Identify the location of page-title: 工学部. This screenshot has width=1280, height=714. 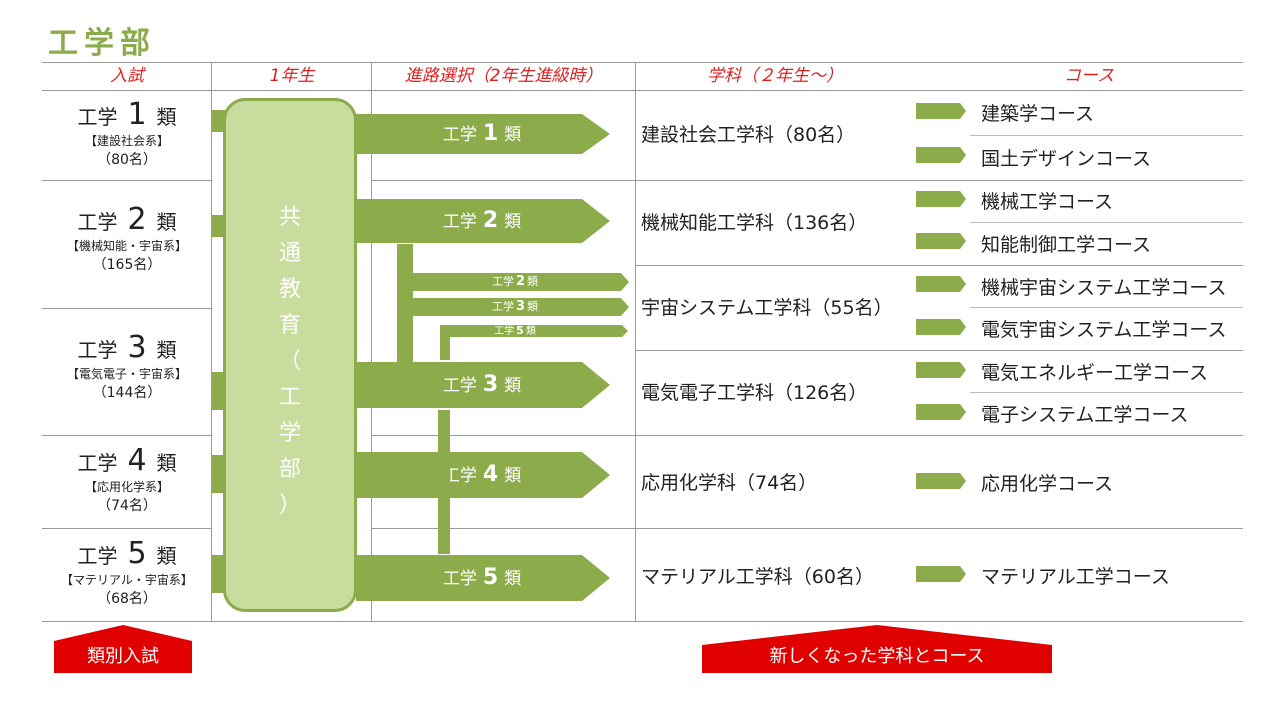
(102, 43).